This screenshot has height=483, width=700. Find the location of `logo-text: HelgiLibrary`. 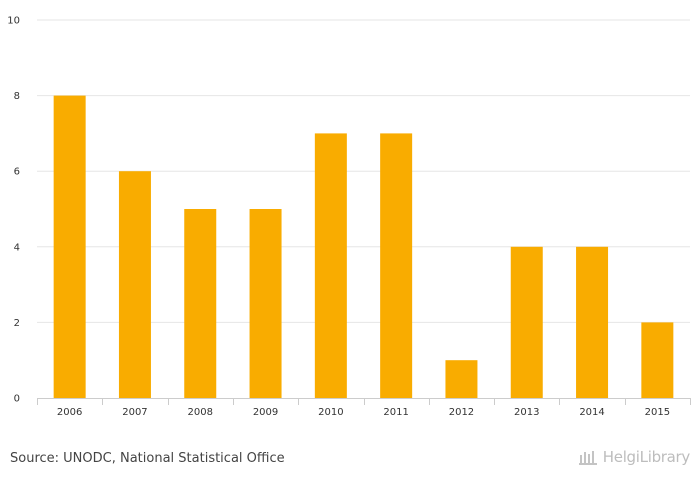

logo-text: HelgiLibrary is located at coordinates (646, 457).